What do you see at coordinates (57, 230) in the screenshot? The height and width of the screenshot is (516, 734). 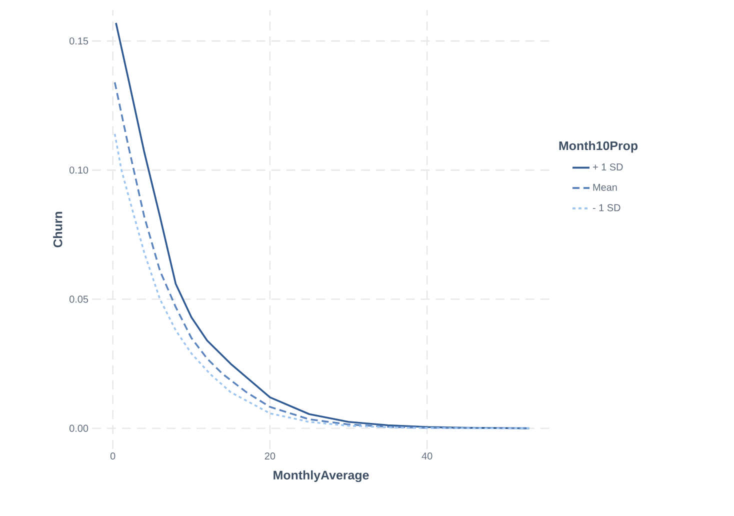 I see `y-axis-title: Churn` at bounding box center [57, 230].